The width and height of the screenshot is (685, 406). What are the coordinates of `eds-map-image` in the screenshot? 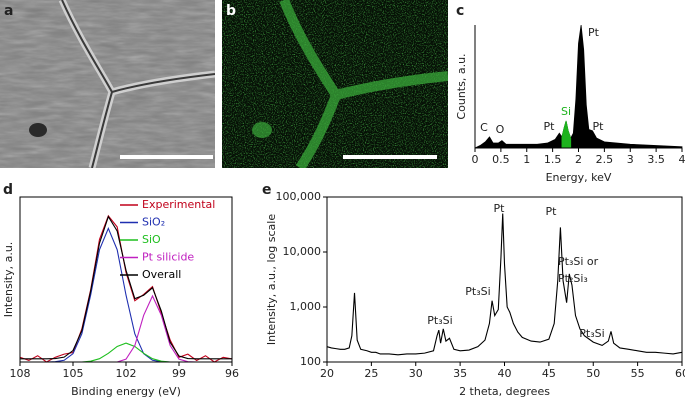 It's located at (335, 84).